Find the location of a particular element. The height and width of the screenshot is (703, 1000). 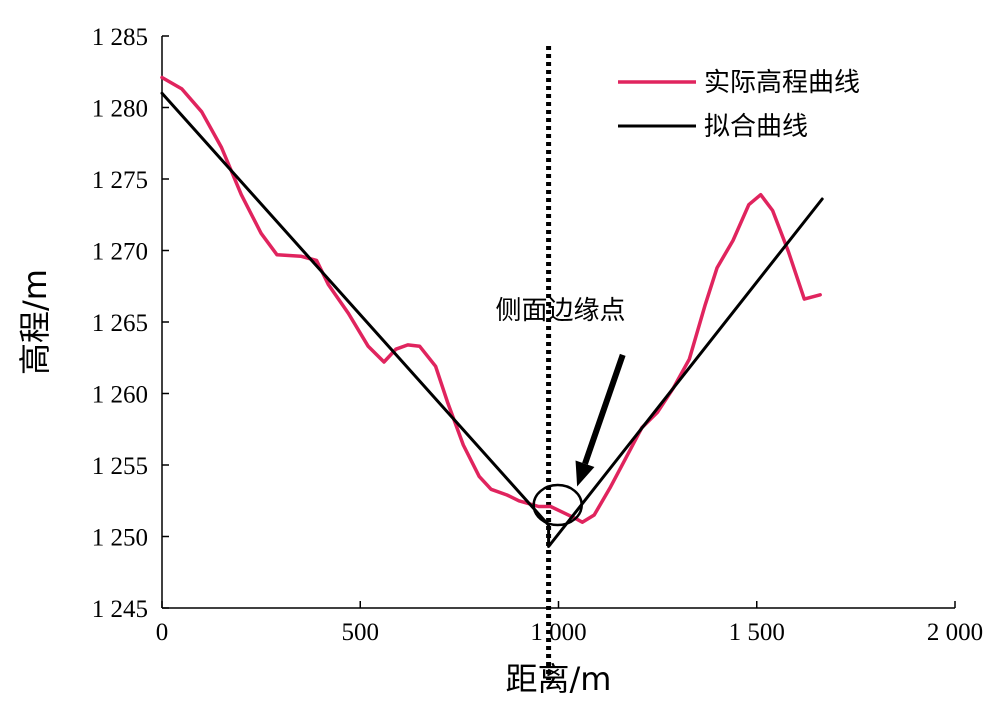

y-tick-label: 1 270 is located at coordinates (120, 252).